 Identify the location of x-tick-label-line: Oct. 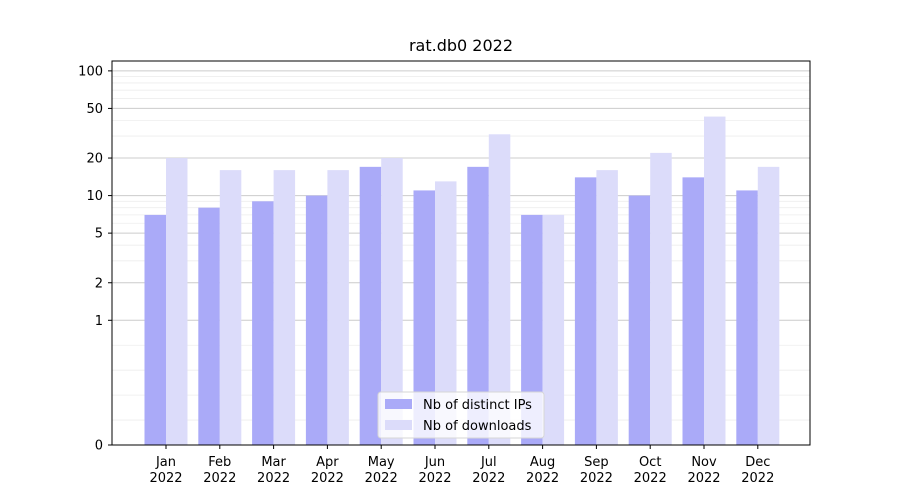
(650, 462).